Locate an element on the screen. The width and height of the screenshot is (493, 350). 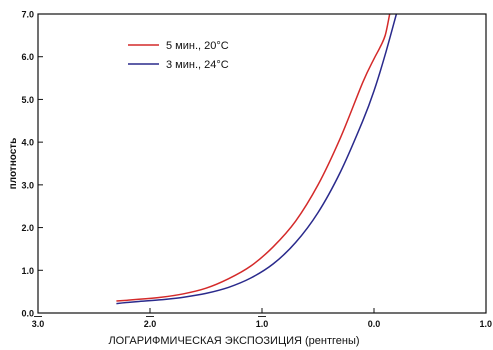
x-tick-label: 3.0 is located at coordinates (38, 324).